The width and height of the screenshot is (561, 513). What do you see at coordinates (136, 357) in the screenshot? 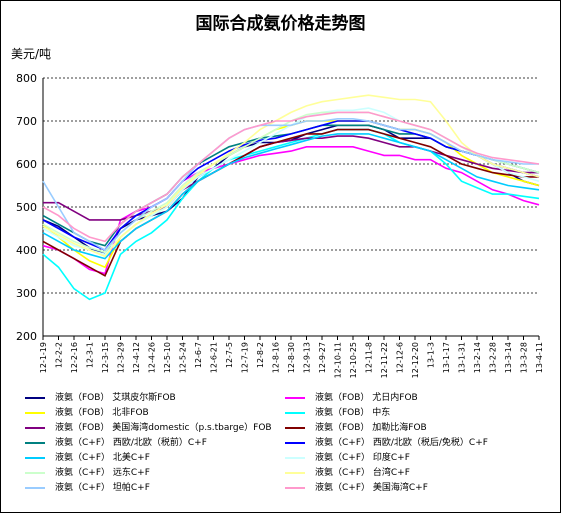
I see `x-tick-label: 12-4-12` at bounding box center [136, 357].